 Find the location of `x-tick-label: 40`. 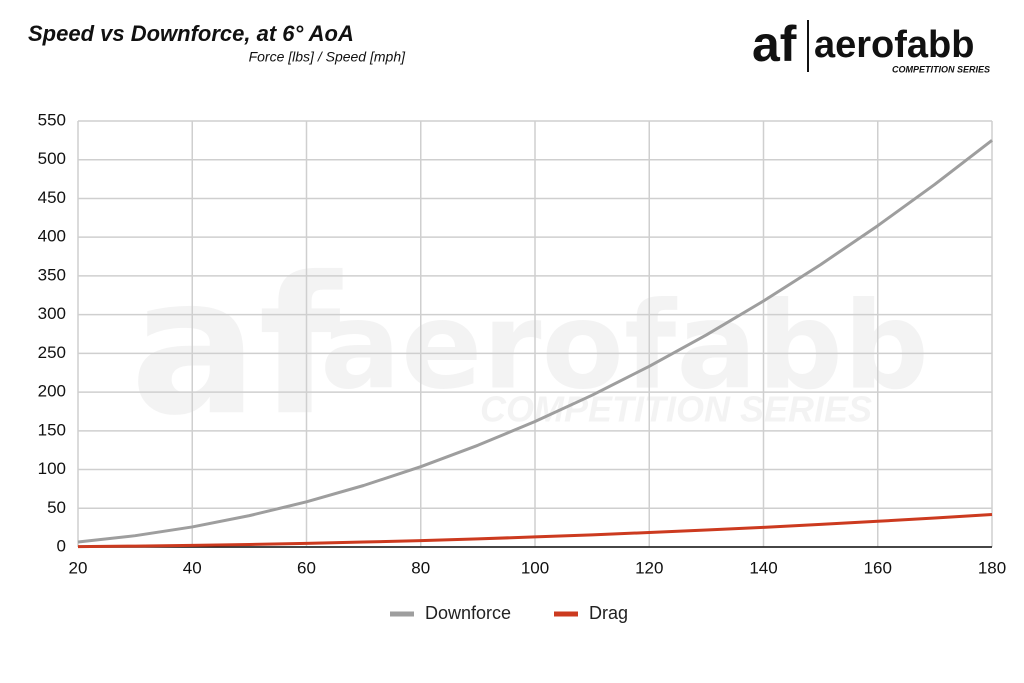

x-tick-label: 40 is located at coordinates (192, 567).